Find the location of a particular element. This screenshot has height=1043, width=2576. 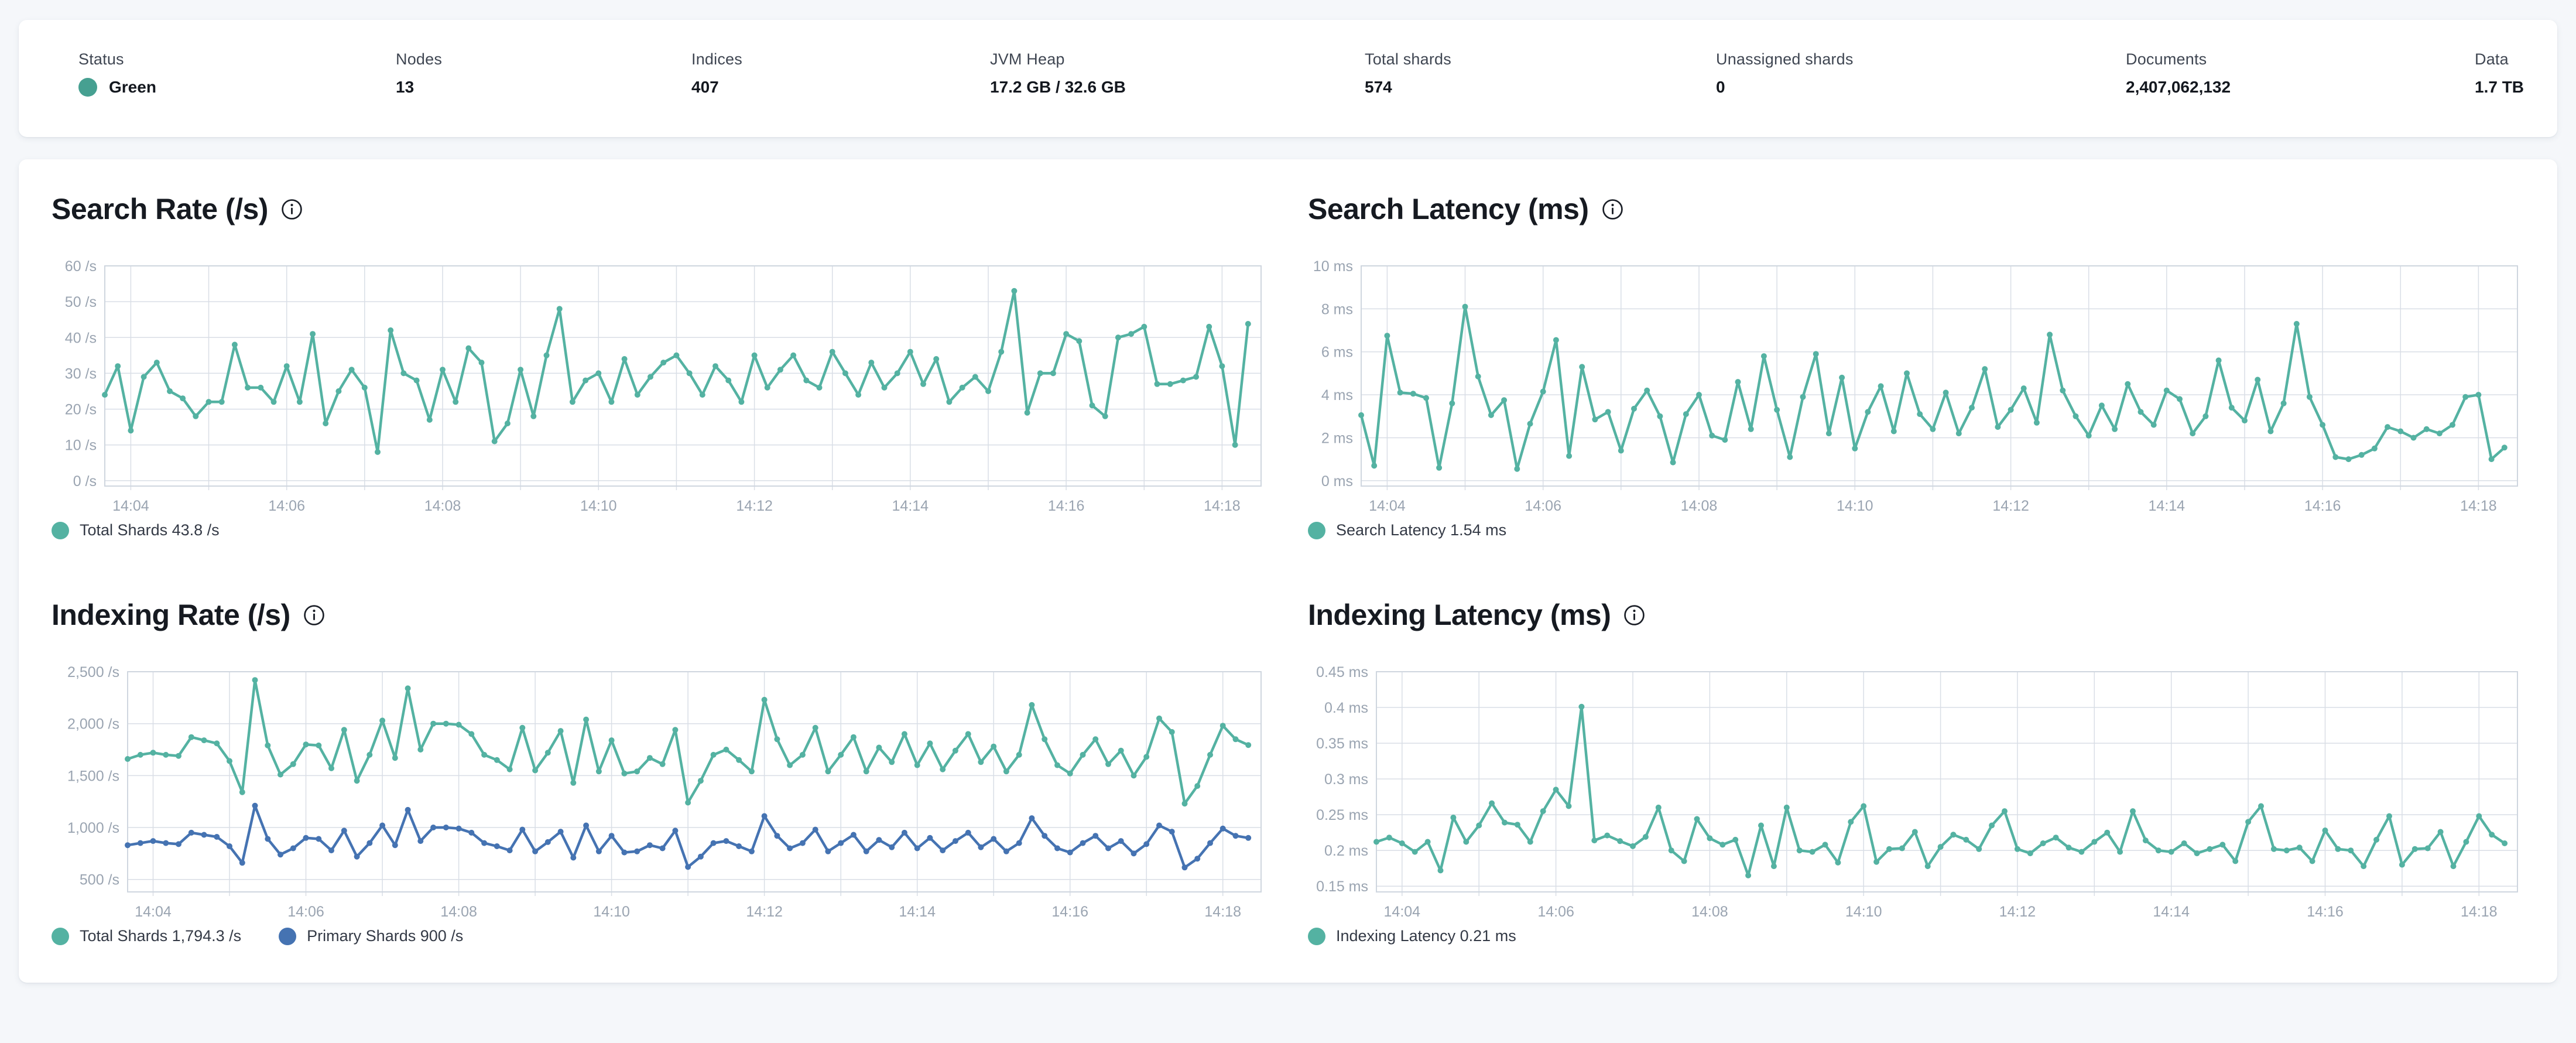

svg-text: 0.4 ms is located at coordinates (1346, 708).